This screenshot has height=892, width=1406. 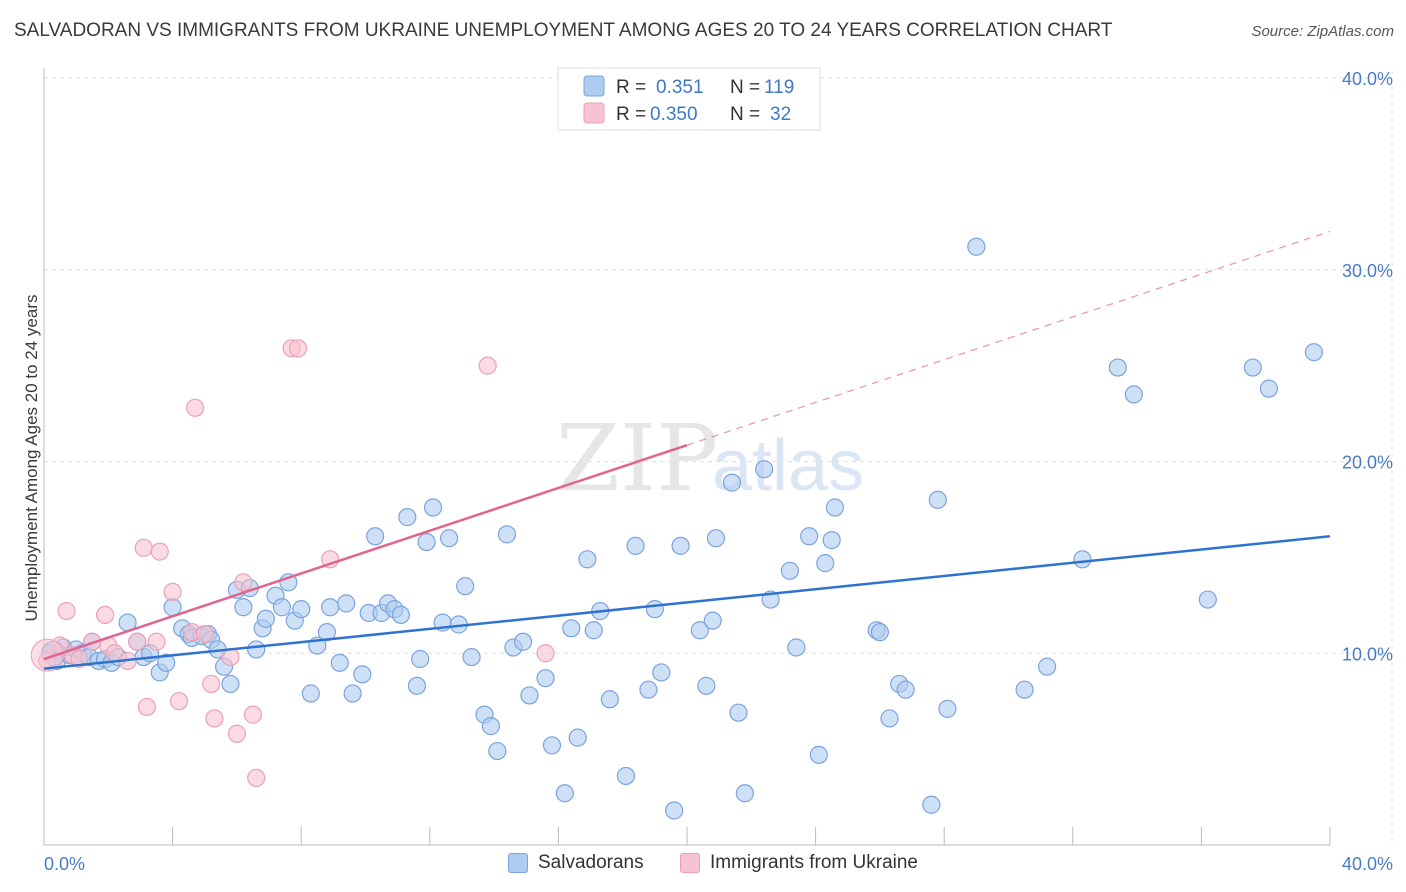 I want to click on series-legend: Salvadorans Immigrants from Ukraine, so click(x=703, y=865).